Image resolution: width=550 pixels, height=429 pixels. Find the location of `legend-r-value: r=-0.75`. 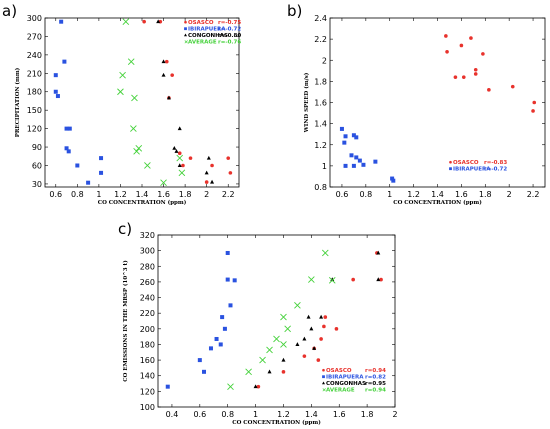

legend-r-value: r=-0.75 is located at coordinates (229, 23).